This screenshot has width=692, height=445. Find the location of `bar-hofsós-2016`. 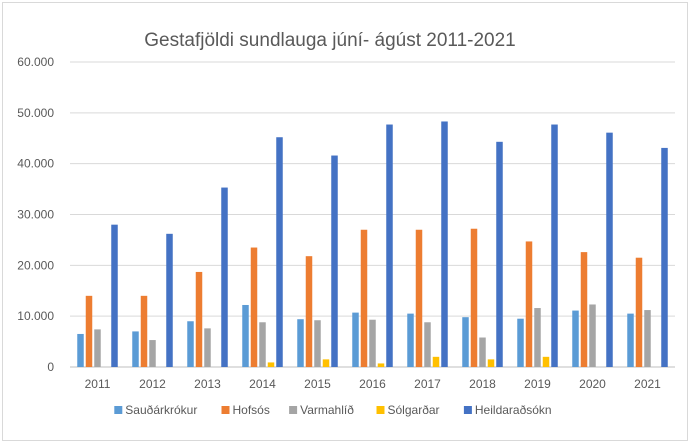

bar-hofsós-2016 is located at coordinates (364, 298).